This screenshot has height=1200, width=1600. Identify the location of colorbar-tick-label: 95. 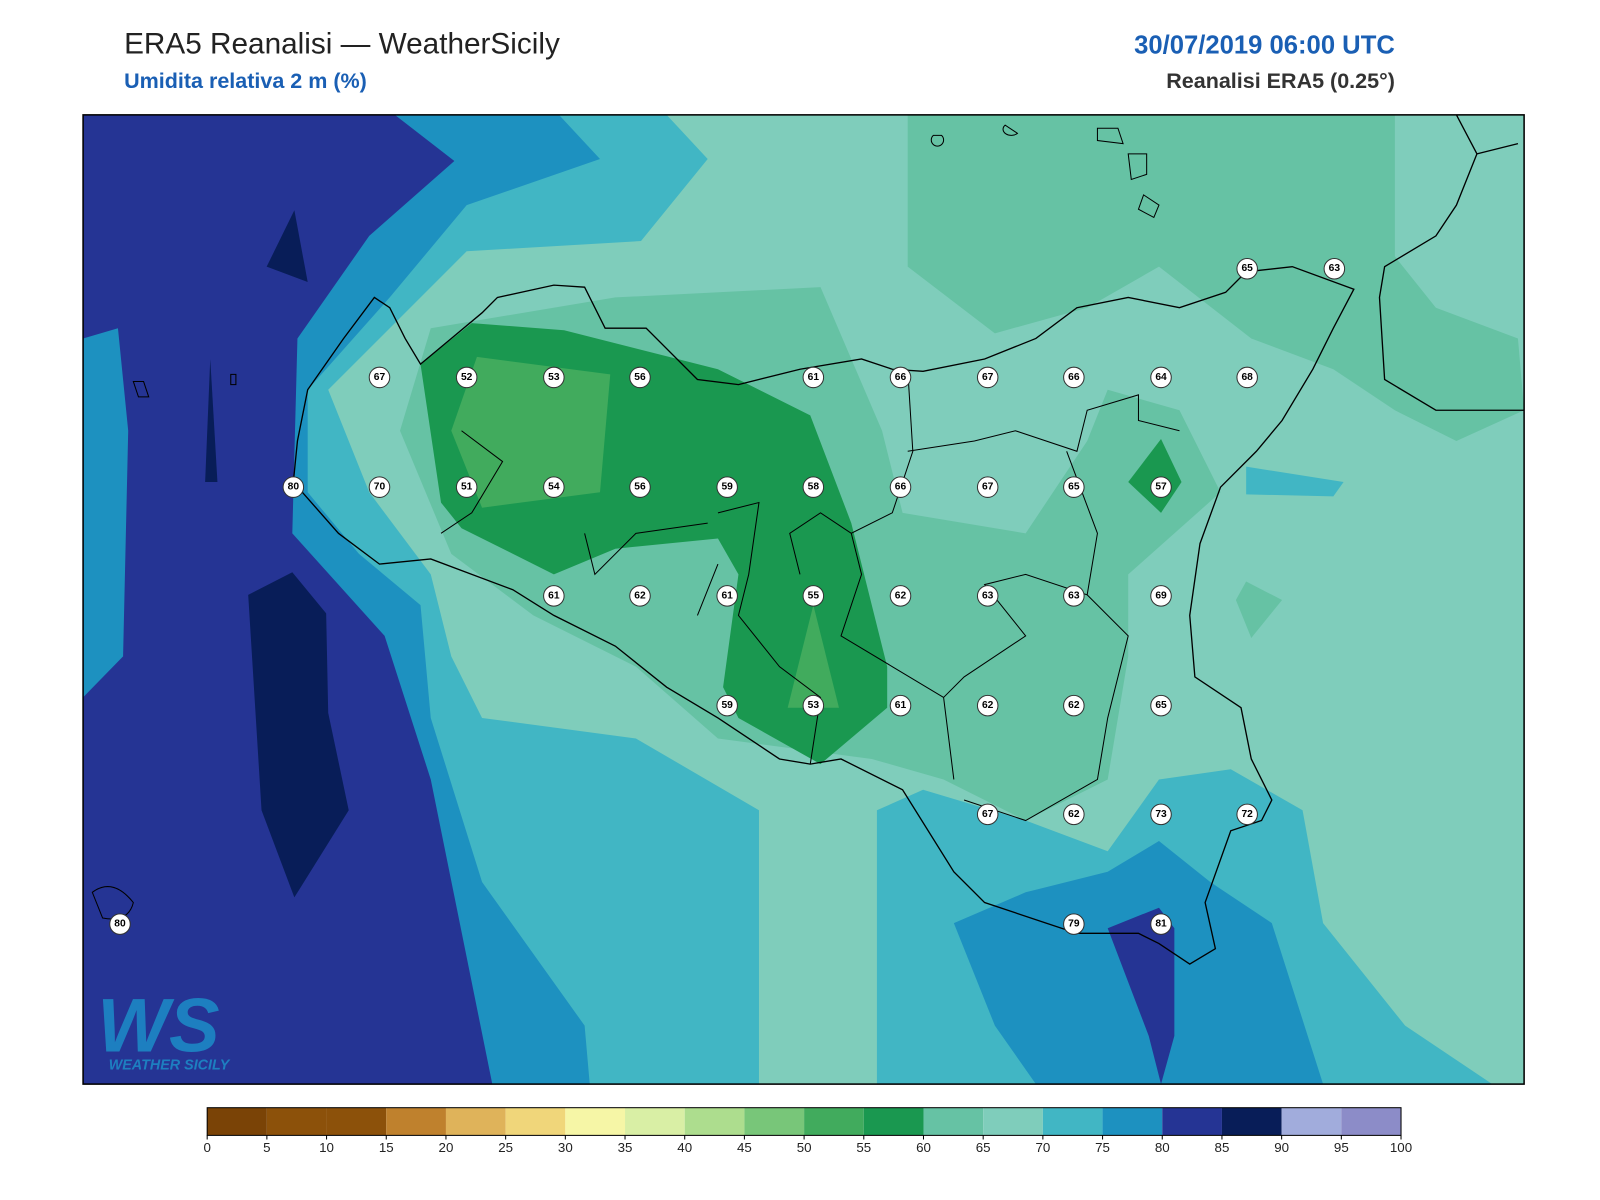
(1341, 1147).